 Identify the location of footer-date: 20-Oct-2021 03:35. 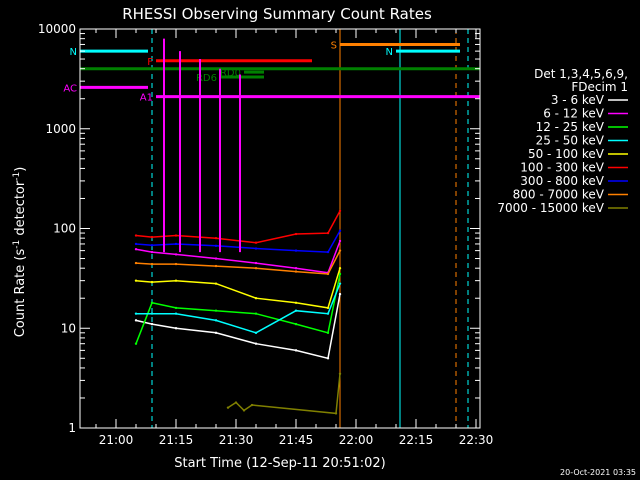
(598, 472).